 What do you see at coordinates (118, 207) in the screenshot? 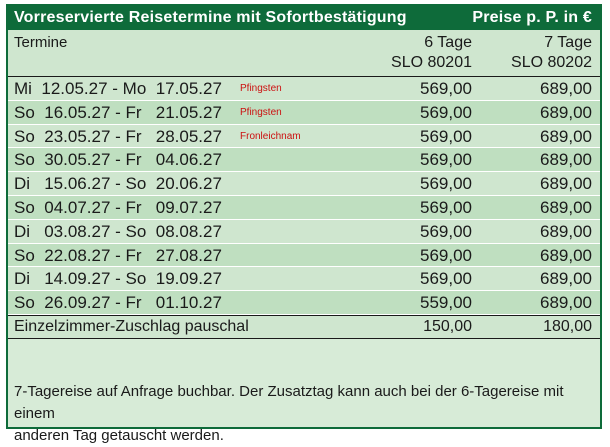
I see `row-dates: So 04.07.27 - Fr 09.07.27` at bounding box center [118, 207].